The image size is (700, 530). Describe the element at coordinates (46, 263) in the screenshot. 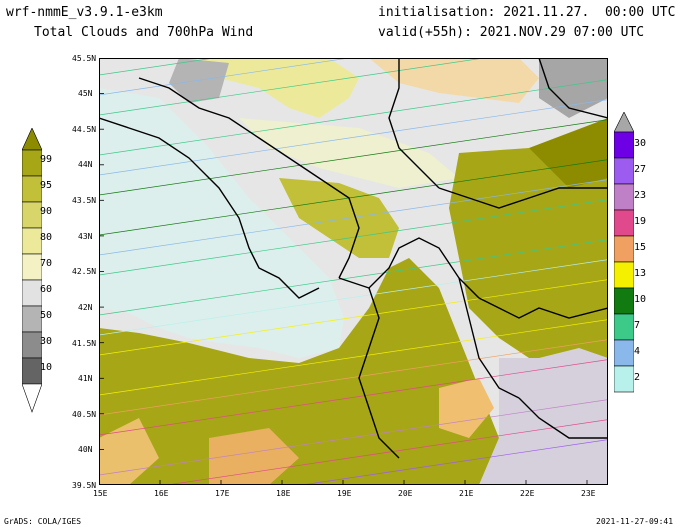

I see `cloud-scale-label: 70` at that location.